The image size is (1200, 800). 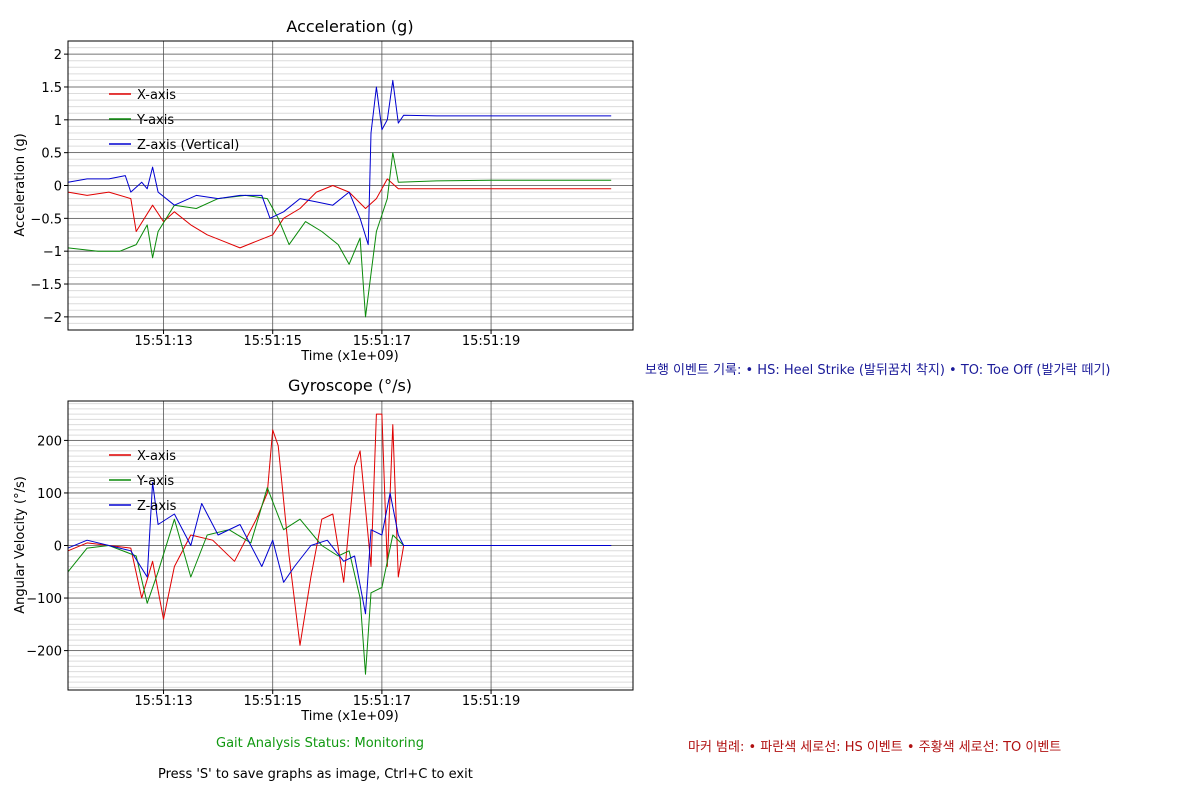 What do you see at coordinates (44, 652) in the screenshot?
I see `y-tick-label: −200` at bounding box center [44, 652].